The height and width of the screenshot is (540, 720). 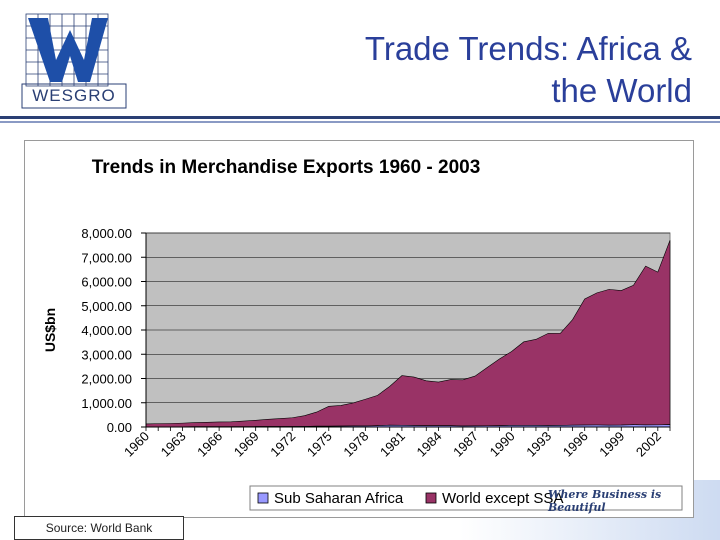 What do you see at coordinates (106, 330) in the screenshot?
I see `y-tick-label: 4,000.00` at bounding box center [106, 330].